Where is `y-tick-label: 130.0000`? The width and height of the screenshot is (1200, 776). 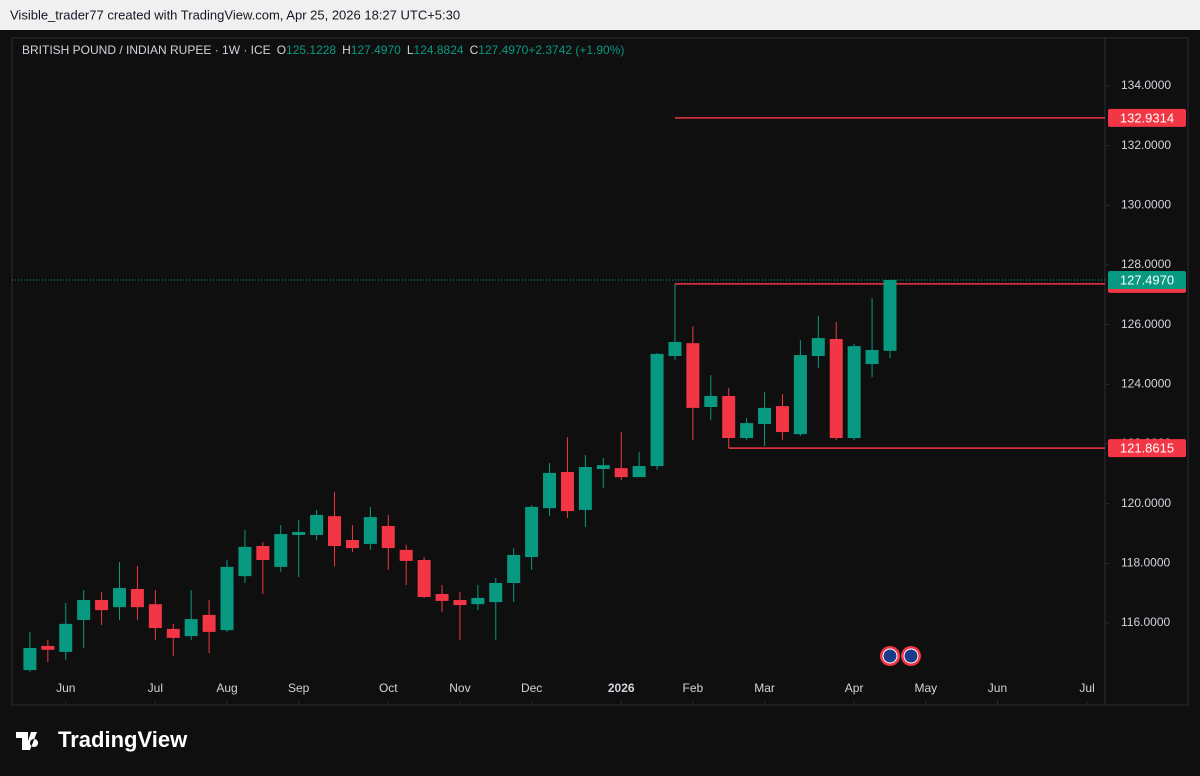
y-tick-label: 130.0000 is located at coordinates (1146, 205).